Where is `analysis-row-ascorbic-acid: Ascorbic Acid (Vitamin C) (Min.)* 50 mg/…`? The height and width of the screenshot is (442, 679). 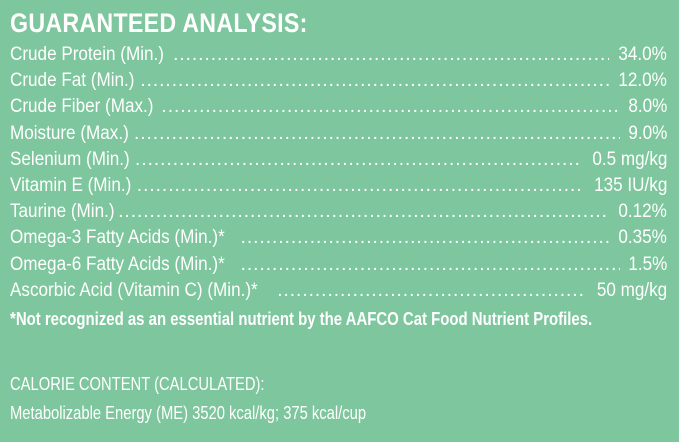 analysis-row-ascorbic-acid: Ascorbic Acid (Vitamin C) (Min.)* 50 mg/… is located at coordinates (338, 291).